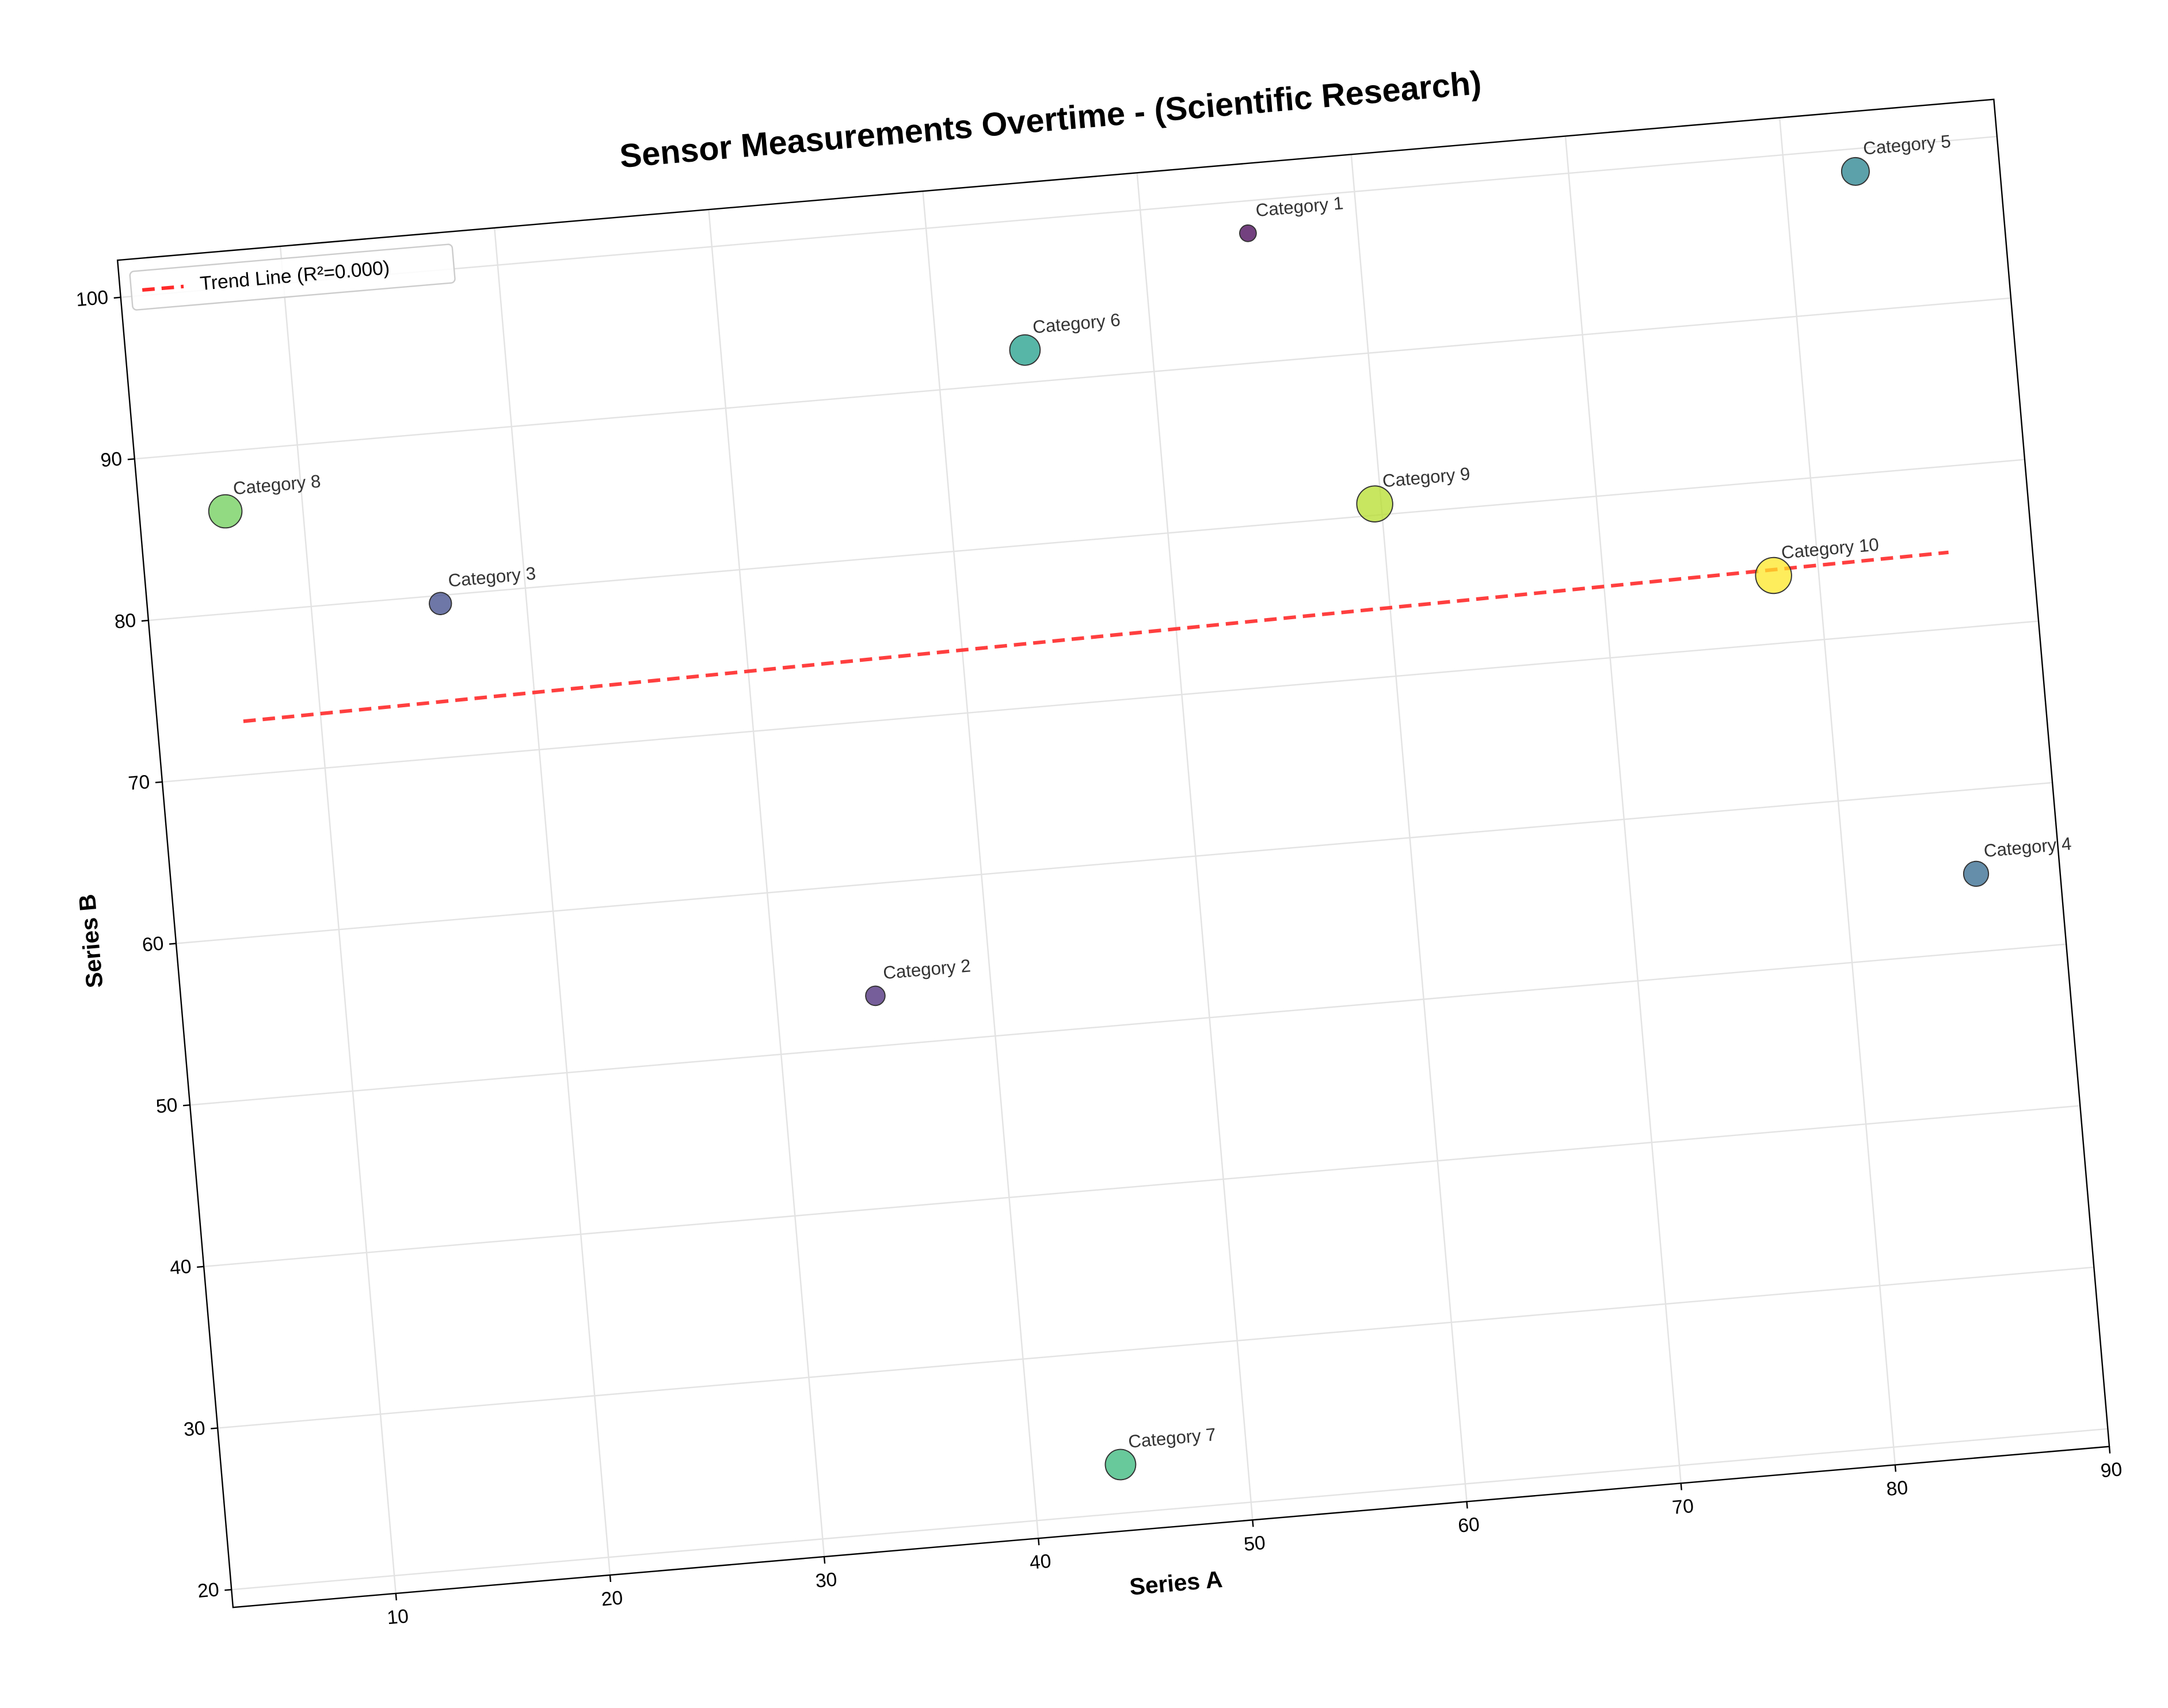 The width and height of the screenshot is (2168, 1708). Describe the element at coordinates (1896, 1488) in the screenshot. I see `x-tick-label: 80` at that location.